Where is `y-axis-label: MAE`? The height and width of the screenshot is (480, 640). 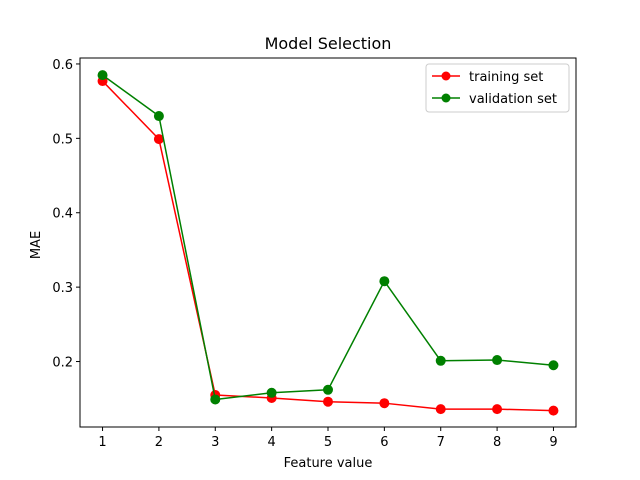
y-axis-label: MAE is located at coordinates (36, 245).